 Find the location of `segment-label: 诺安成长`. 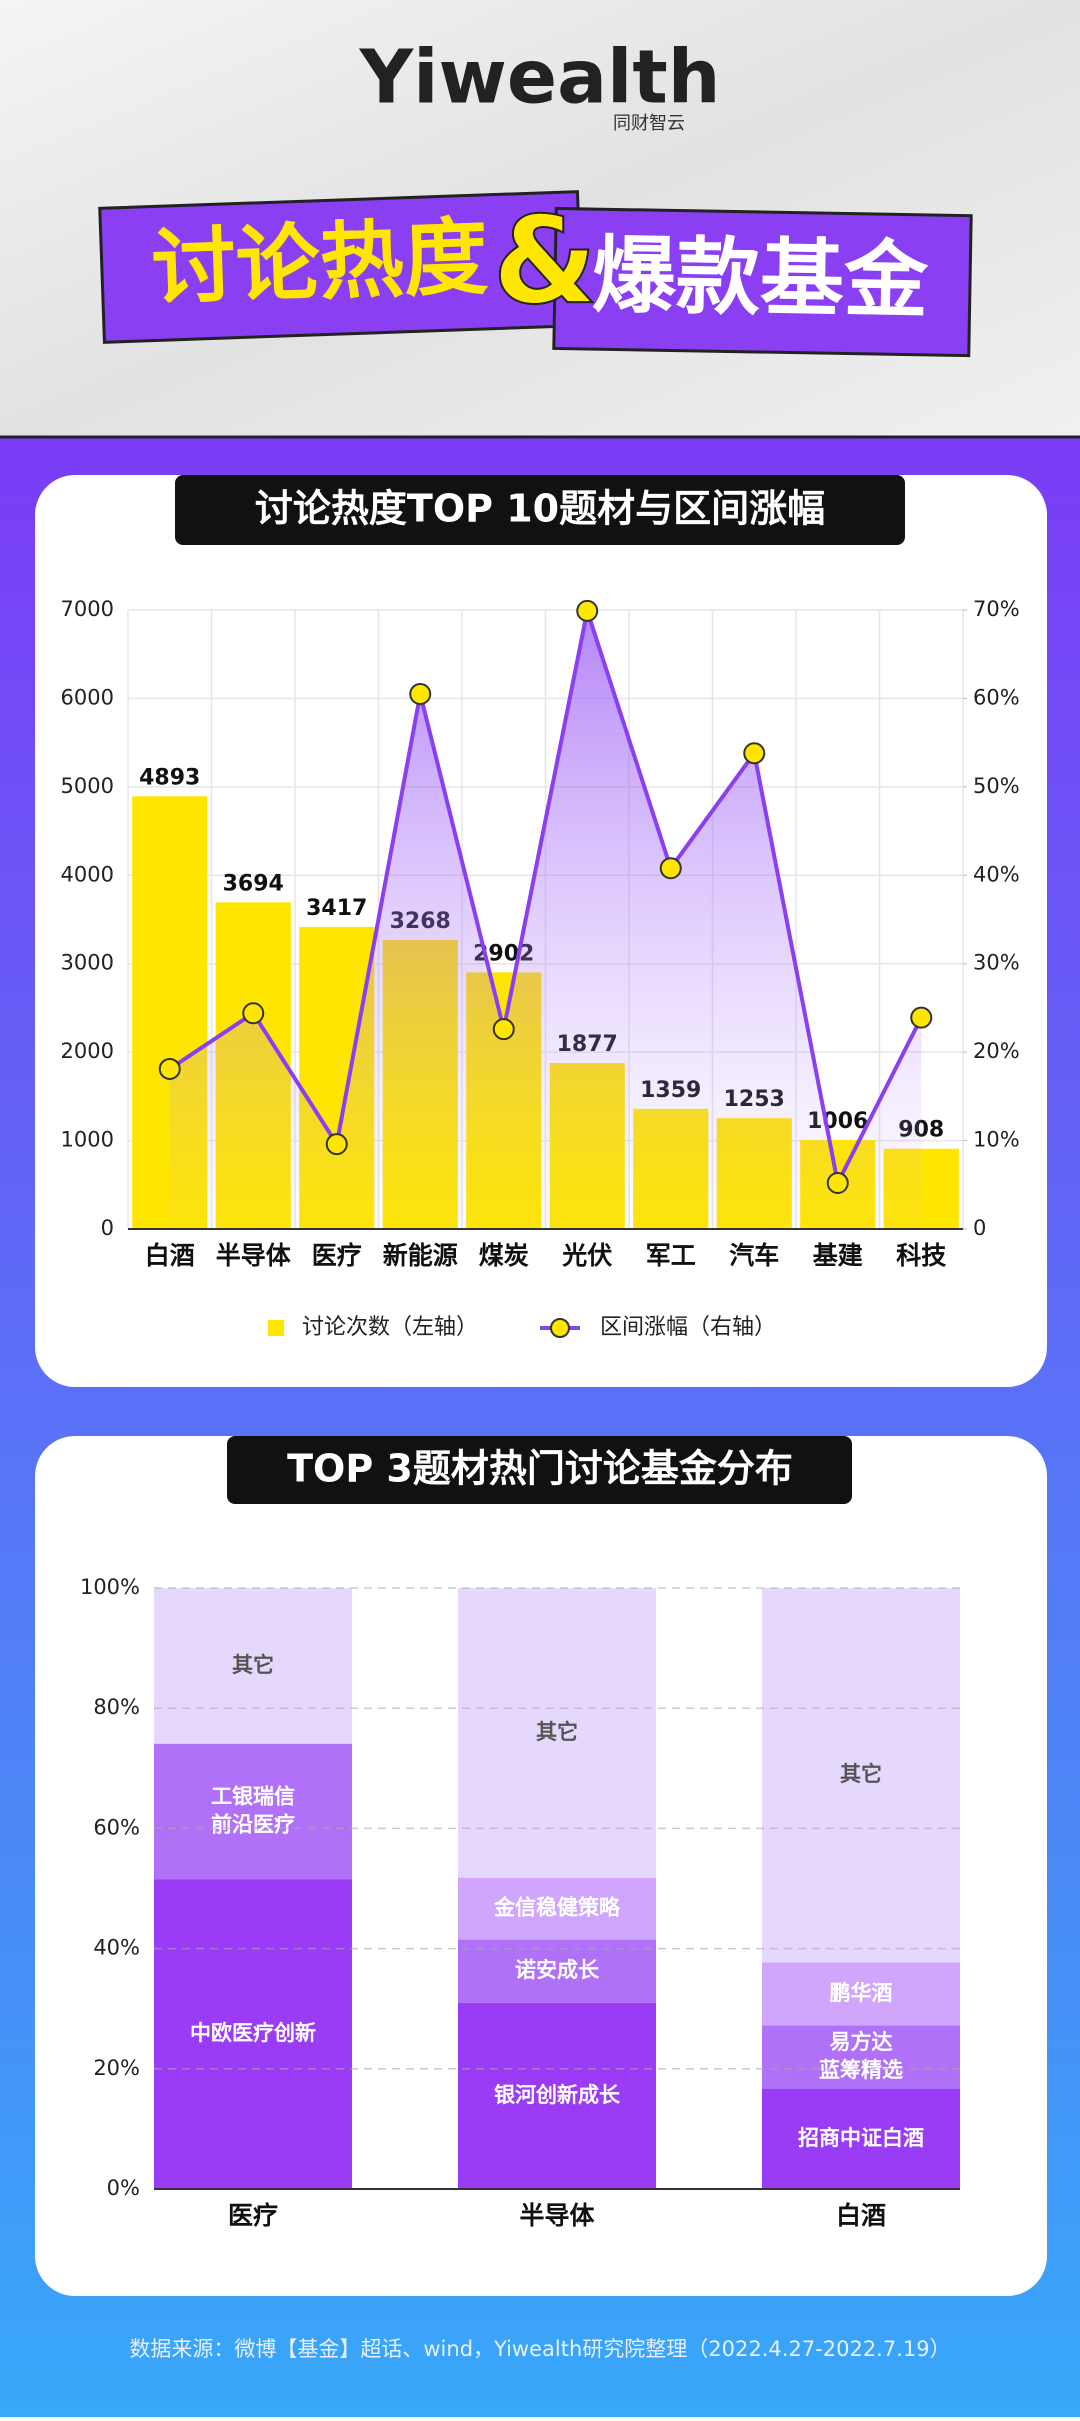

segment-label: 诺安成长 is located at coordinates (557, 1970).